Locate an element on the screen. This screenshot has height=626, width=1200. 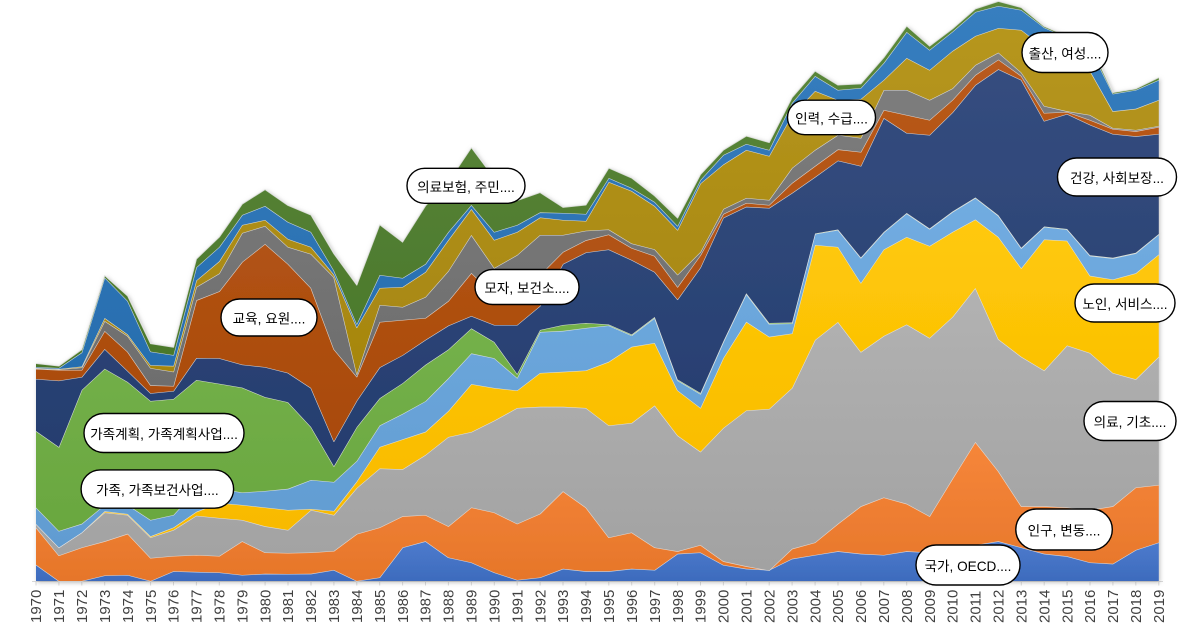
svg-text: 2013 is located at coordinates (1022, 606).